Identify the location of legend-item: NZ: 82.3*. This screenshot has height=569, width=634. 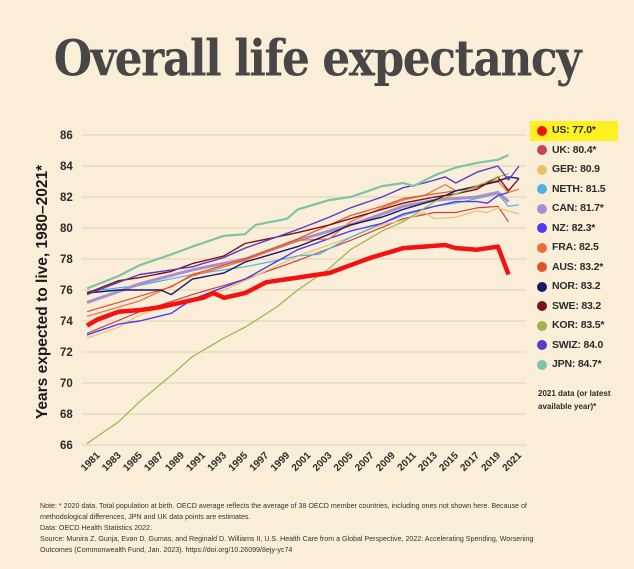
(582, 229).